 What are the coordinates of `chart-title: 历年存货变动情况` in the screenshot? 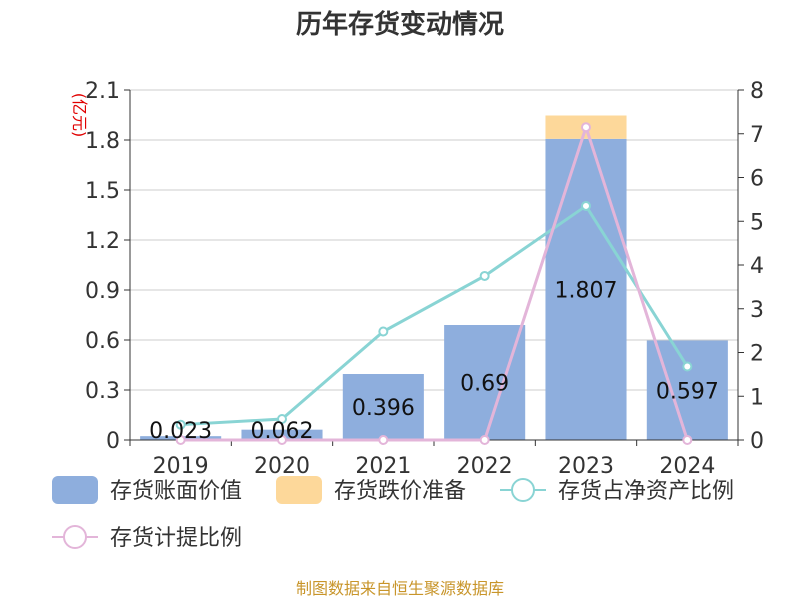 It's located at (400, 24).